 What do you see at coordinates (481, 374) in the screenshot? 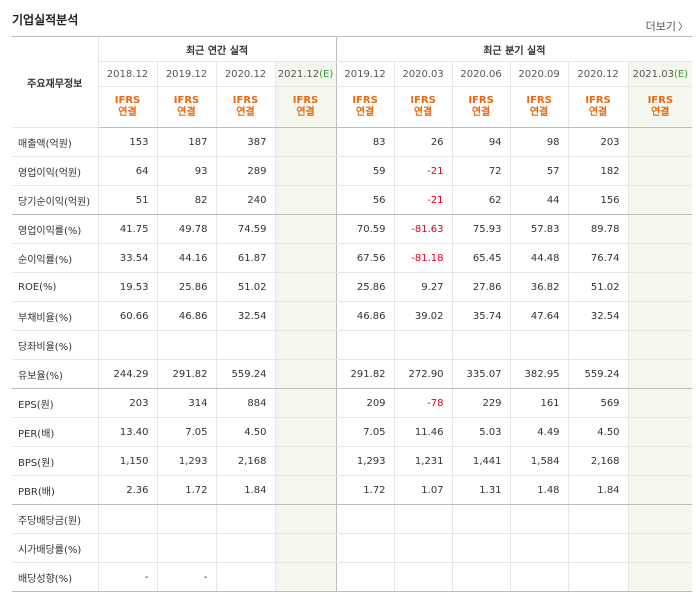
I see `cell-value: 335.07` at bounding box center [481, 374].